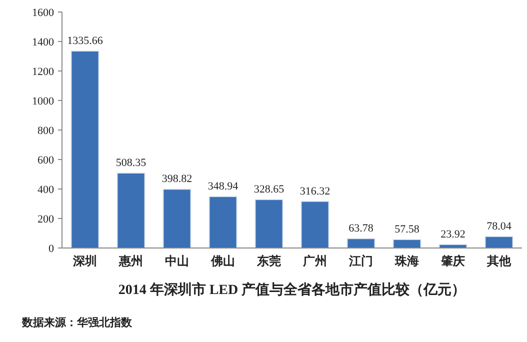 The height and width of the screenshot is (342, 527). What do you see at coordinates (269, 190) in the screenshot?
I see `data-label: 328.65` at bounding box center [269, 190].